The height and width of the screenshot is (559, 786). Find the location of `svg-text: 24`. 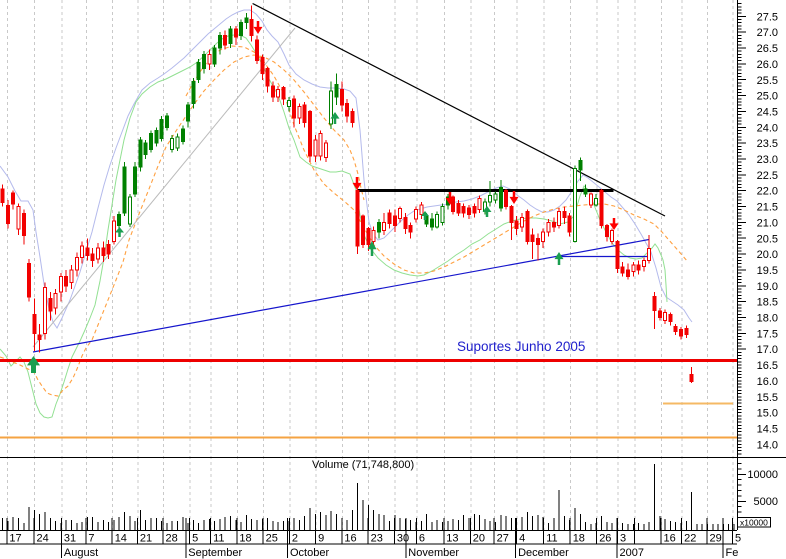

svg-text: 24 is located at coordinates (43, 539).